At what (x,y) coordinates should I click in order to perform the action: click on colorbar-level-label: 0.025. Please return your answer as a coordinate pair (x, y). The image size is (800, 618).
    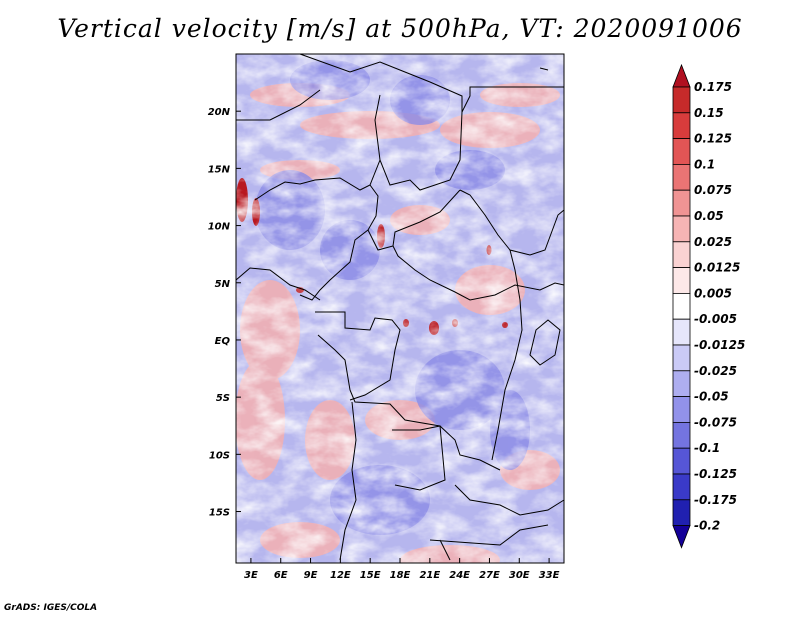
    Looking at the image, I should click on (713, 242).